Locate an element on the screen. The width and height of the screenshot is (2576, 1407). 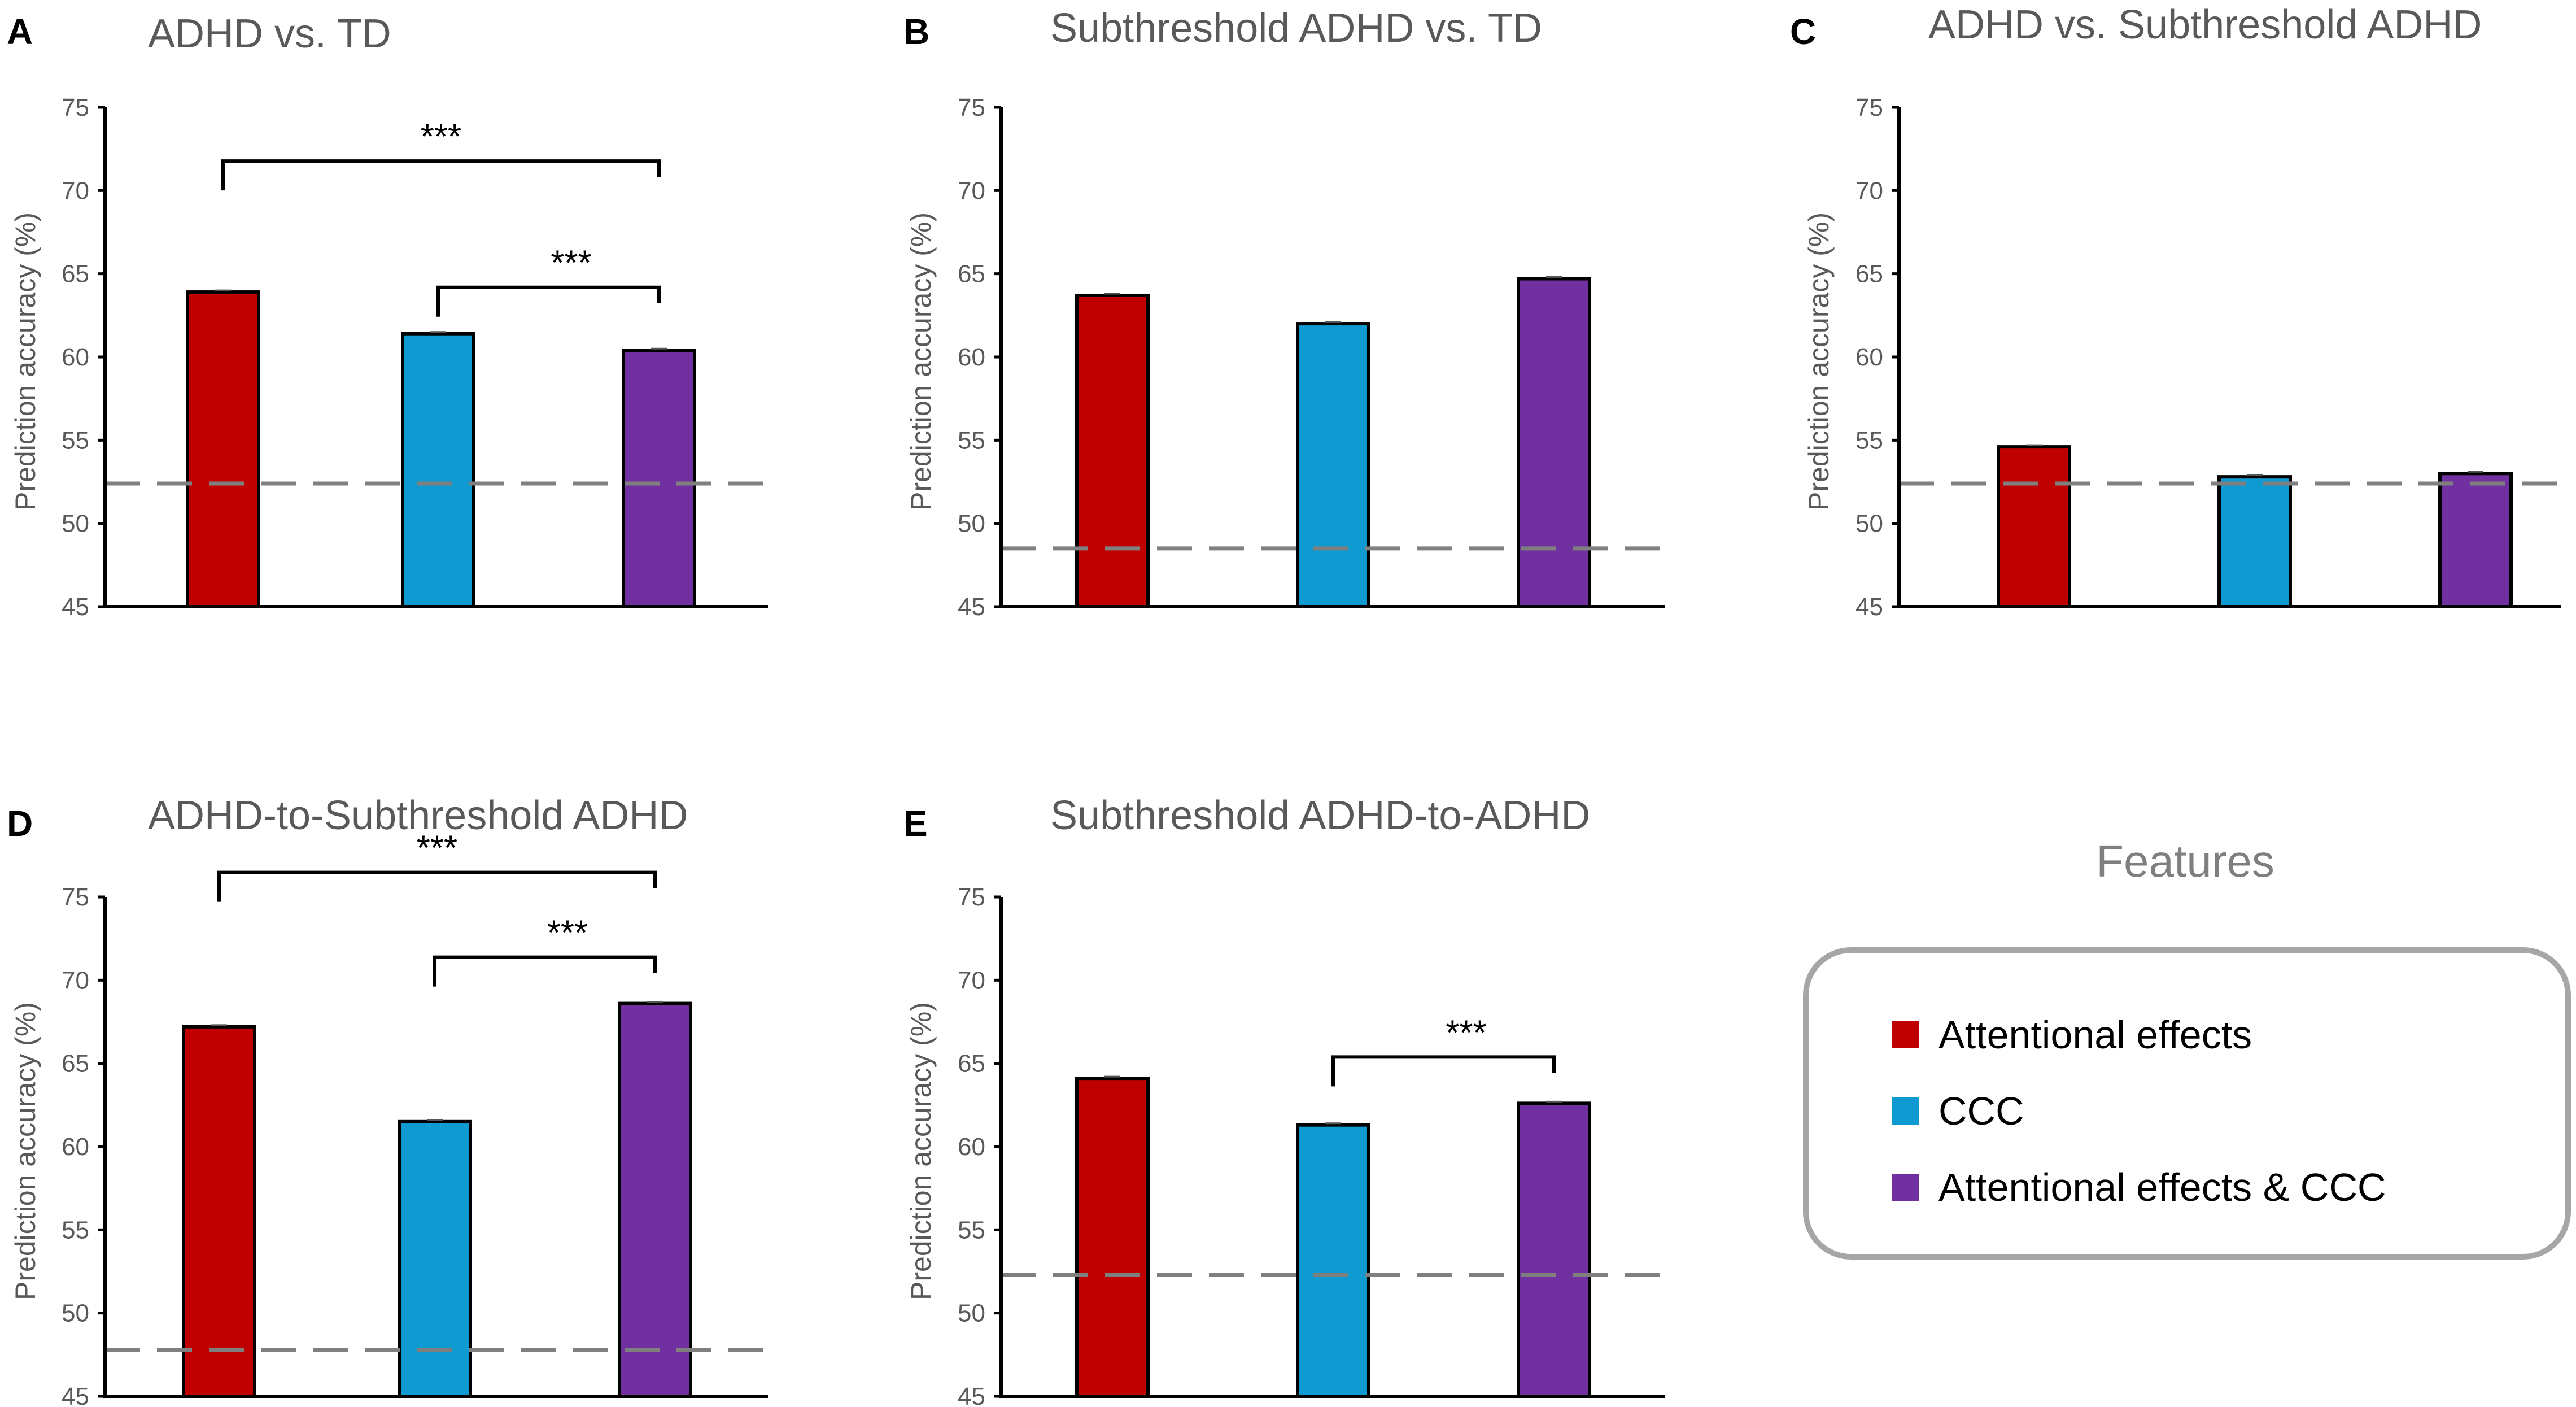
panel-d-y-tick-label: 60 is located at coordinates (75, 1147).